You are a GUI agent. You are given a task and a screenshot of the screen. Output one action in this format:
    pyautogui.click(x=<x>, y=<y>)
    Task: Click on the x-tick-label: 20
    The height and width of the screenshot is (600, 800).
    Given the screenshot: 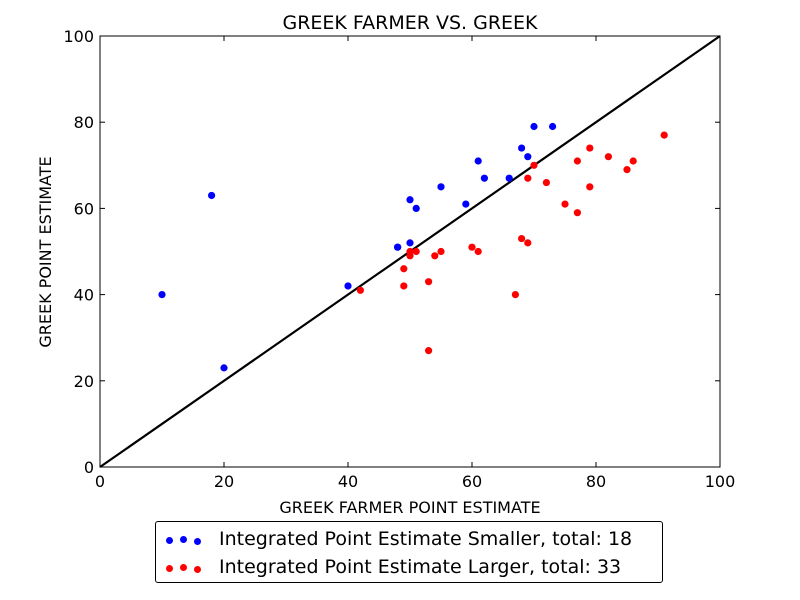 What is the action you would take?
    pyautogui.click(x=224, y=481)
    